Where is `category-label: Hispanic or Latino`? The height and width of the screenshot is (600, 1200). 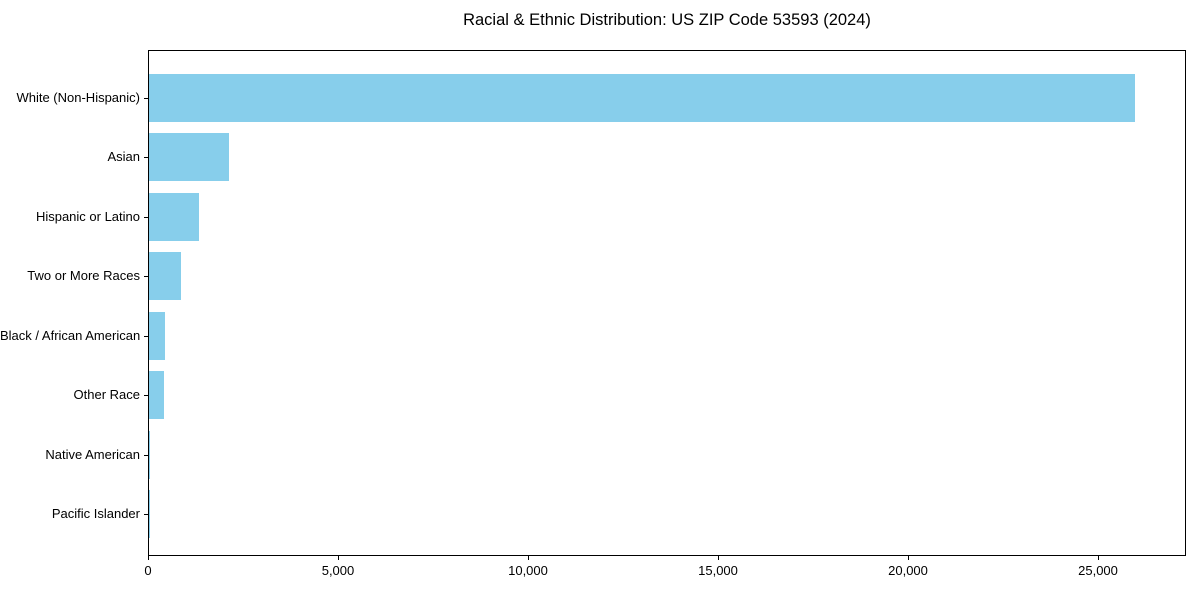 category-label: Hispanic or Latino is located at coordinates (87, 216).